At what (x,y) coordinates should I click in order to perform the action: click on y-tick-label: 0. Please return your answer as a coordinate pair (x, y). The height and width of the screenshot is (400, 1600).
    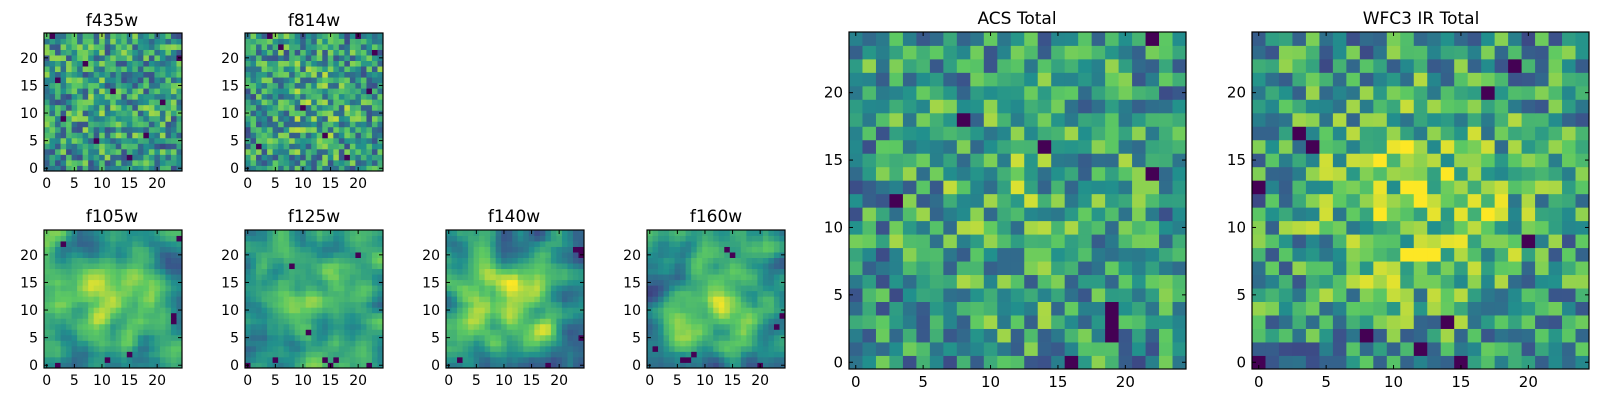
    Looking at the image, I should click on (234, 169).